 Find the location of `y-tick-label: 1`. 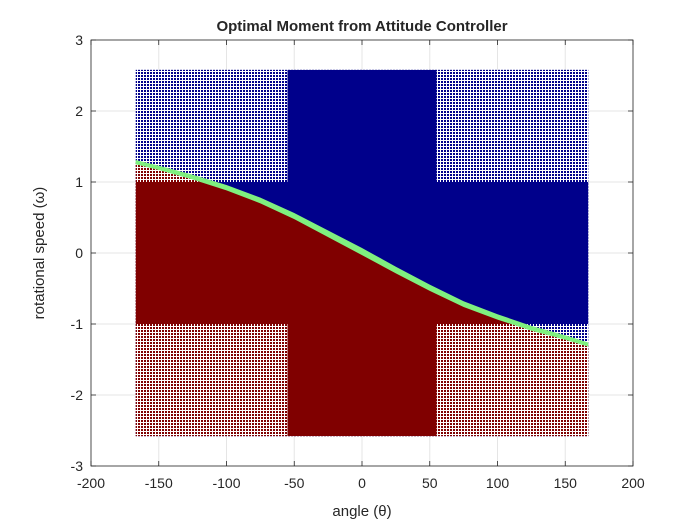

y-tick-label: 1 is located at coordinates (79, 182).